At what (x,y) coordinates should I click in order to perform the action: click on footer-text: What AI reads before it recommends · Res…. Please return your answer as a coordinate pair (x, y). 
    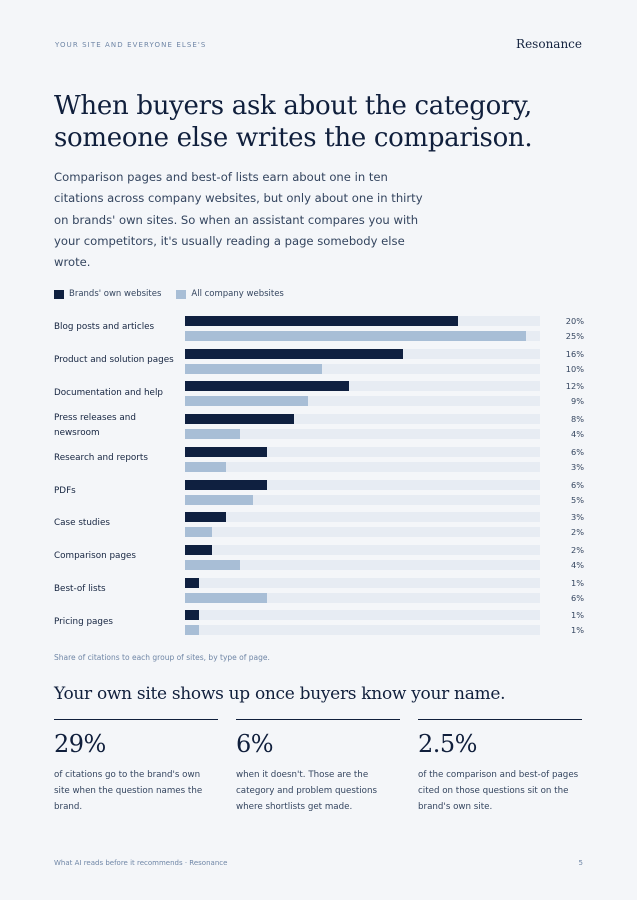
    Looking at the image, I should click on (141, 863).